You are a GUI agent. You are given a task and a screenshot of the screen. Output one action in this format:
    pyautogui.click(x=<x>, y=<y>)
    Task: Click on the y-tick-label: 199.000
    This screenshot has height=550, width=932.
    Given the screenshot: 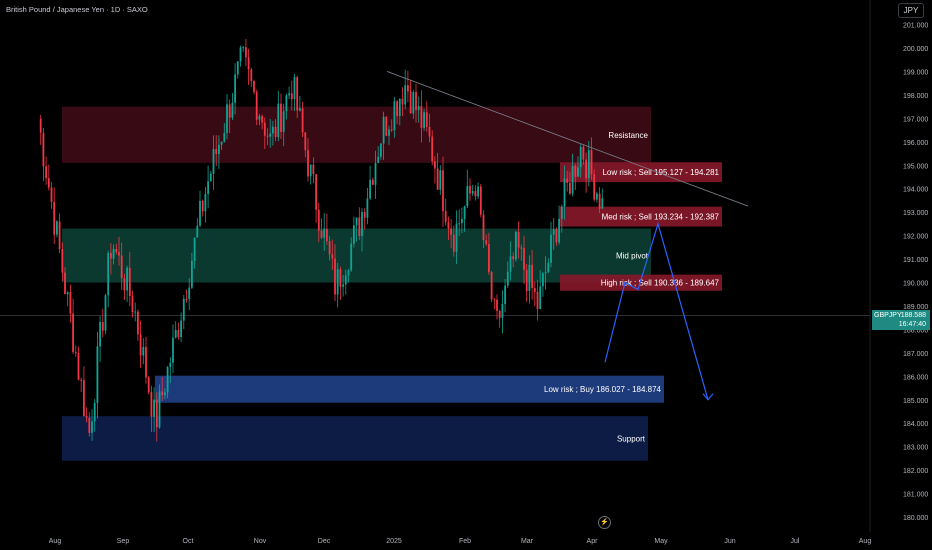 What is the action you would take?
    pyautogui.click(x=915, y=72)
    